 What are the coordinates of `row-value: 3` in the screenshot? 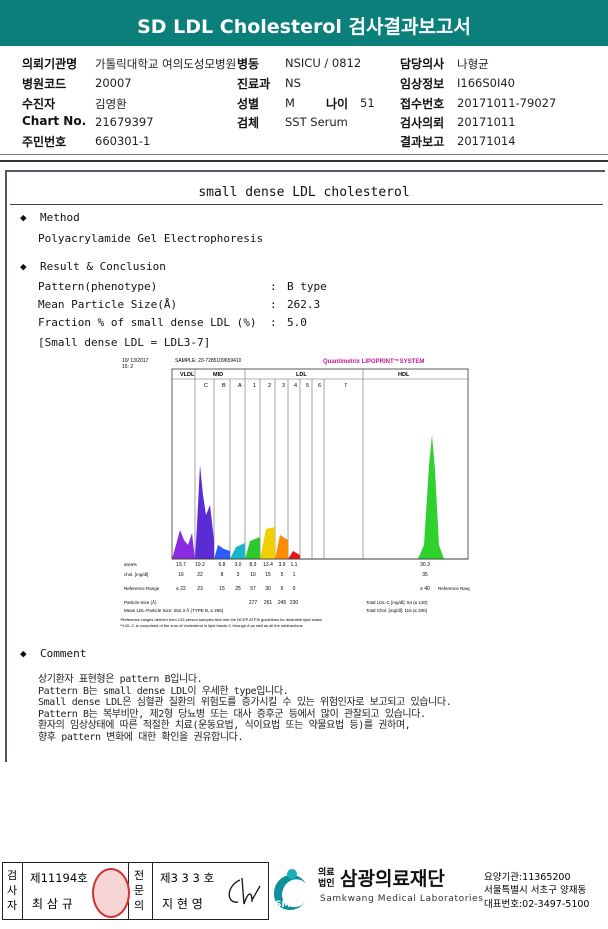 It's located at (238, 575).